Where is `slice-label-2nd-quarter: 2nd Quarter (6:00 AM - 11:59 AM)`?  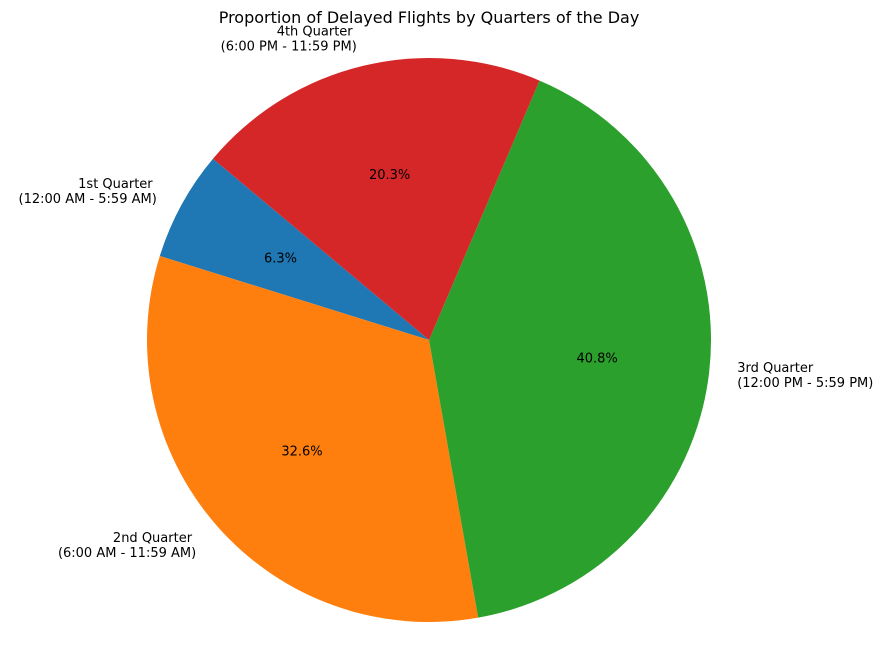
slice-label-2nd-quarter: 2nd Quarter (6:00 AM - 11:59 AM) is located at coordinates (127, 546).